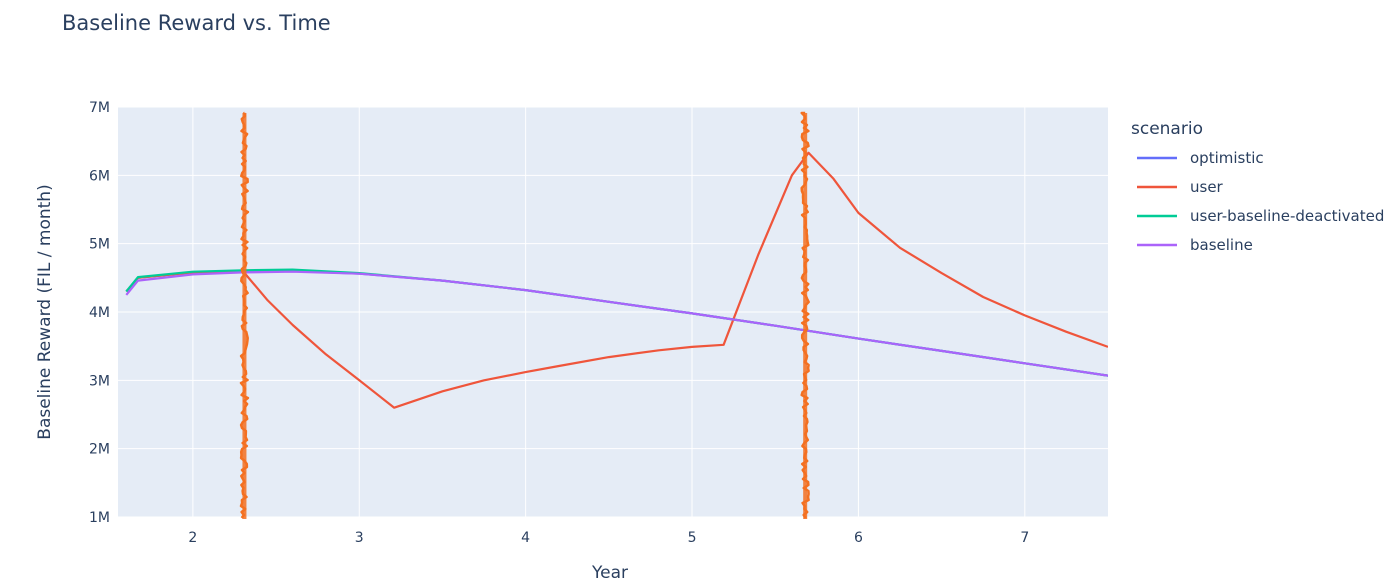  What do you see at coordinates (196, 23) in the screenshot?
I see `chart-title: Baseline Reward vs. Time` at bounding box center [196, 23].